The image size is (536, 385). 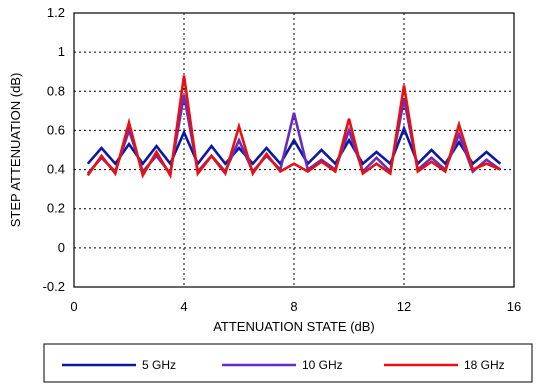 I want to click on y-tick-label: 0, so click(x=61, y=247).